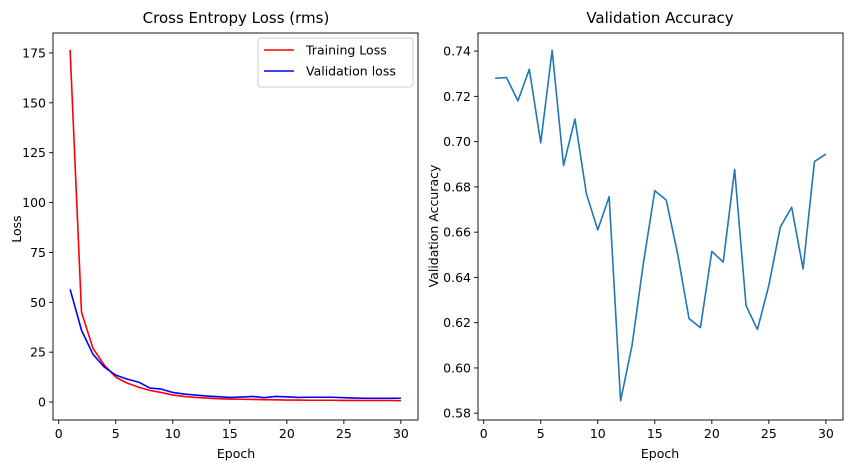 The height and width of the screenshot is (470, 850). Describe the element at coordinates (457, 413) in the screenshot. I see `chart1-y-tick-label-0: 0.58` at that location.